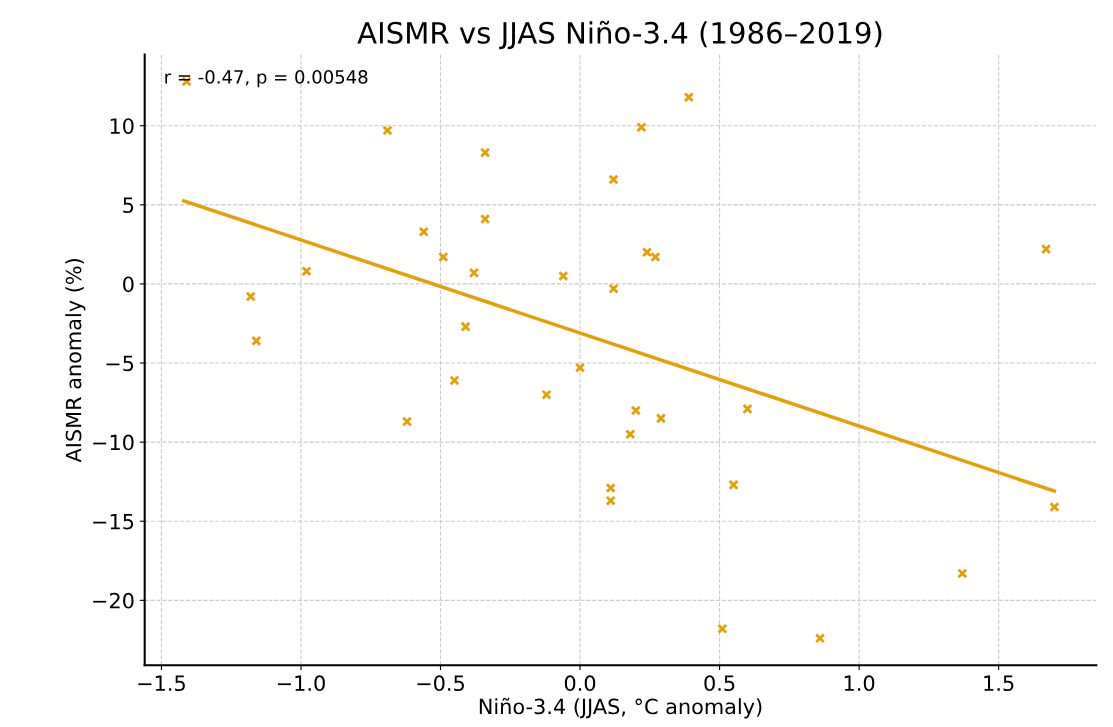 Image resolution: width=1113 pixels, height=727 pixels. What do you see at coordinates (440, 683) in the screenshot?
I see `x-tick-label: −0.5` at bounding box center [440, 683].